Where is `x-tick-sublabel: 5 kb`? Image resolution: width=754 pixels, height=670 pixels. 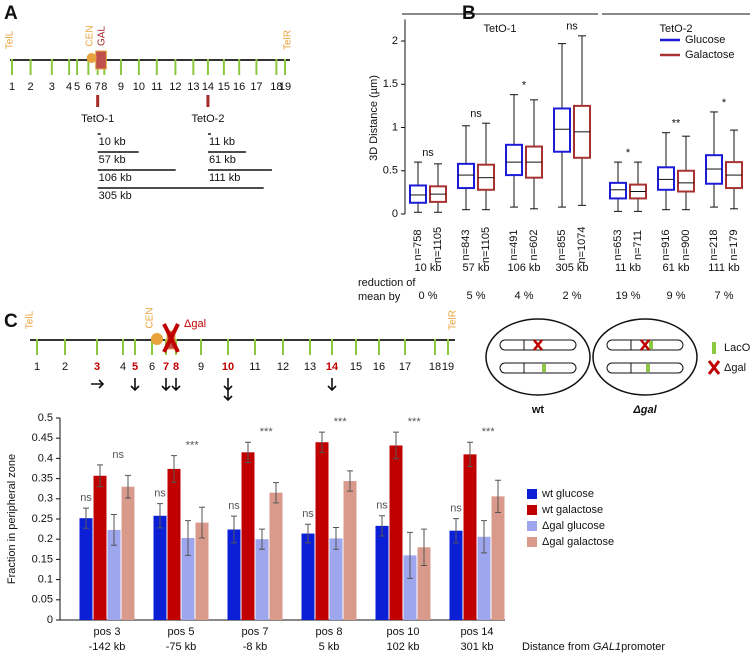 x-tick-sublabel: 5 kb is located at coordinates (329, 647).